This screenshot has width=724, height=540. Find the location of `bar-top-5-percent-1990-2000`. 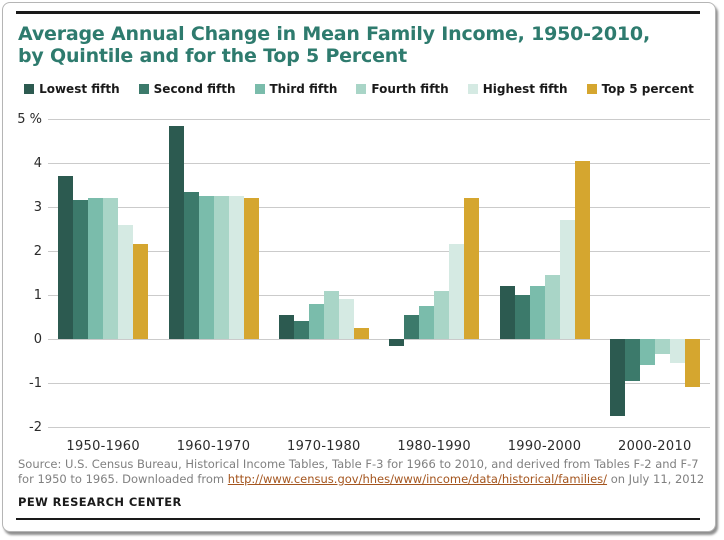

bar-top-5-percent-1990-2000 is located at coordinates (582, 249).